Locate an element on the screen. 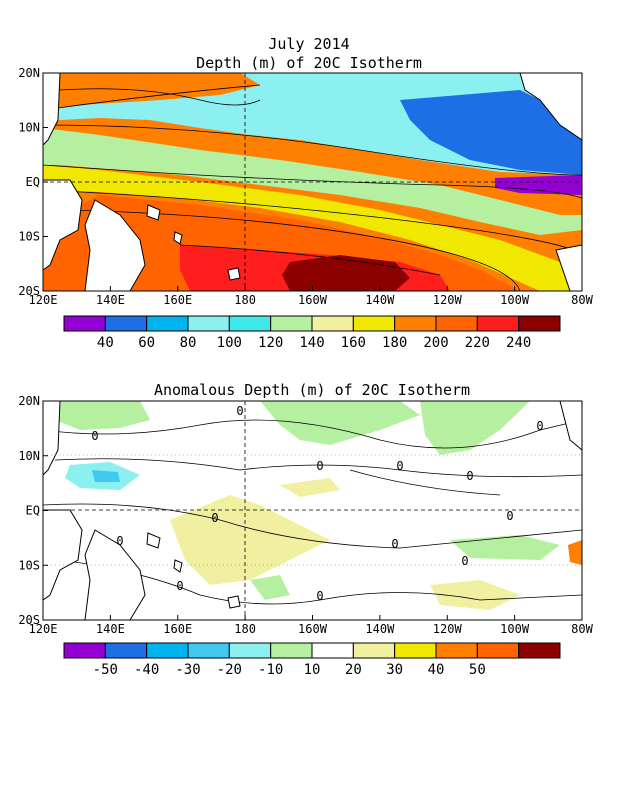 This screenshot has height=800, width=618. colorbar-label: 160 is located at coordinates (353, 343).